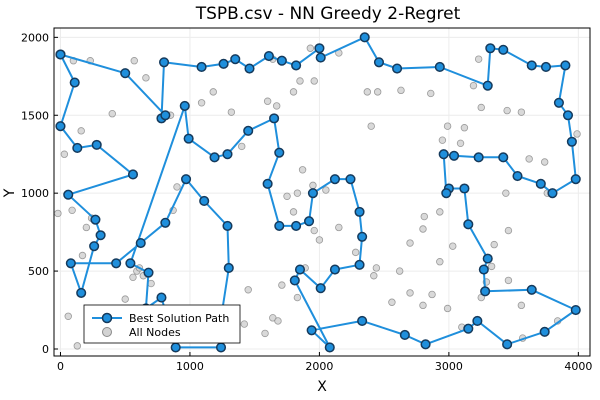  What do you see at coordinates (38, 271) in the screenshot?
I see `y-tick-label: 500` at bounding box center [38, 271].